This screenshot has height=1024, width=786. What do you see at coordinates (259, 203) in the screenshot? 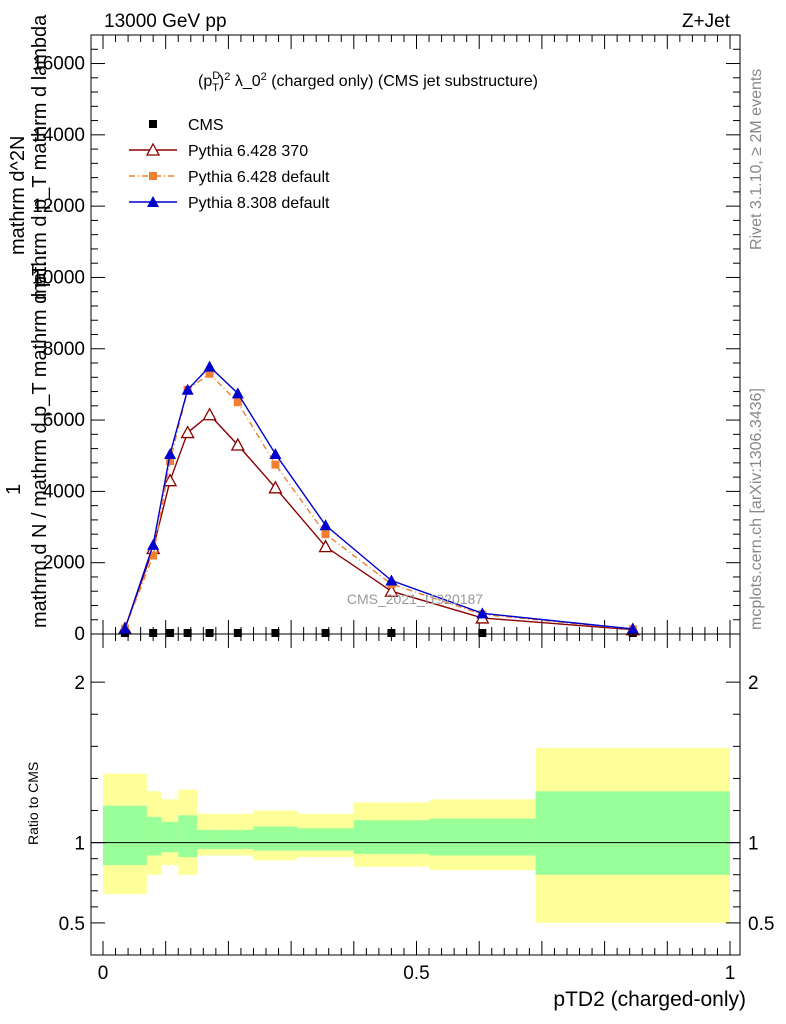
I see `legend-label: Pythia 8.308 default` at bounding box center [259, 203].